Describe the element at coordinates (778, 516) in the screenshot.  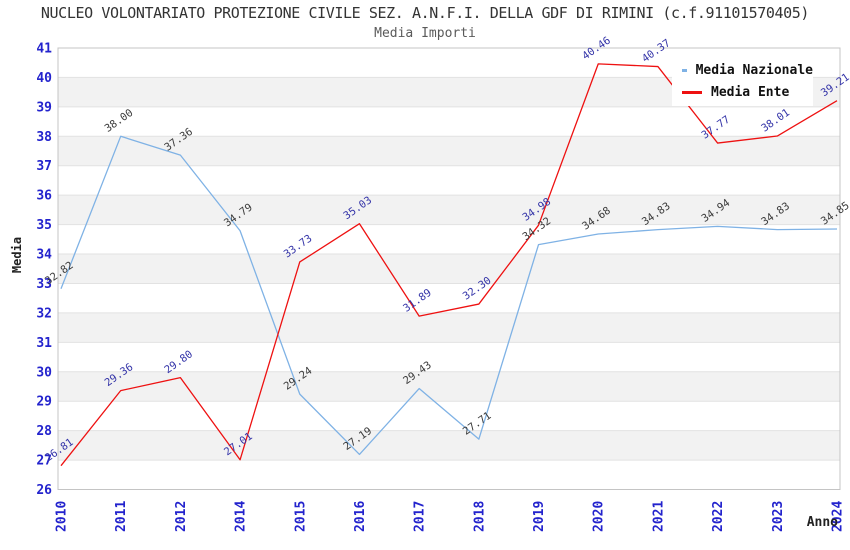
I see `x-tick-label: 2023` at that location.